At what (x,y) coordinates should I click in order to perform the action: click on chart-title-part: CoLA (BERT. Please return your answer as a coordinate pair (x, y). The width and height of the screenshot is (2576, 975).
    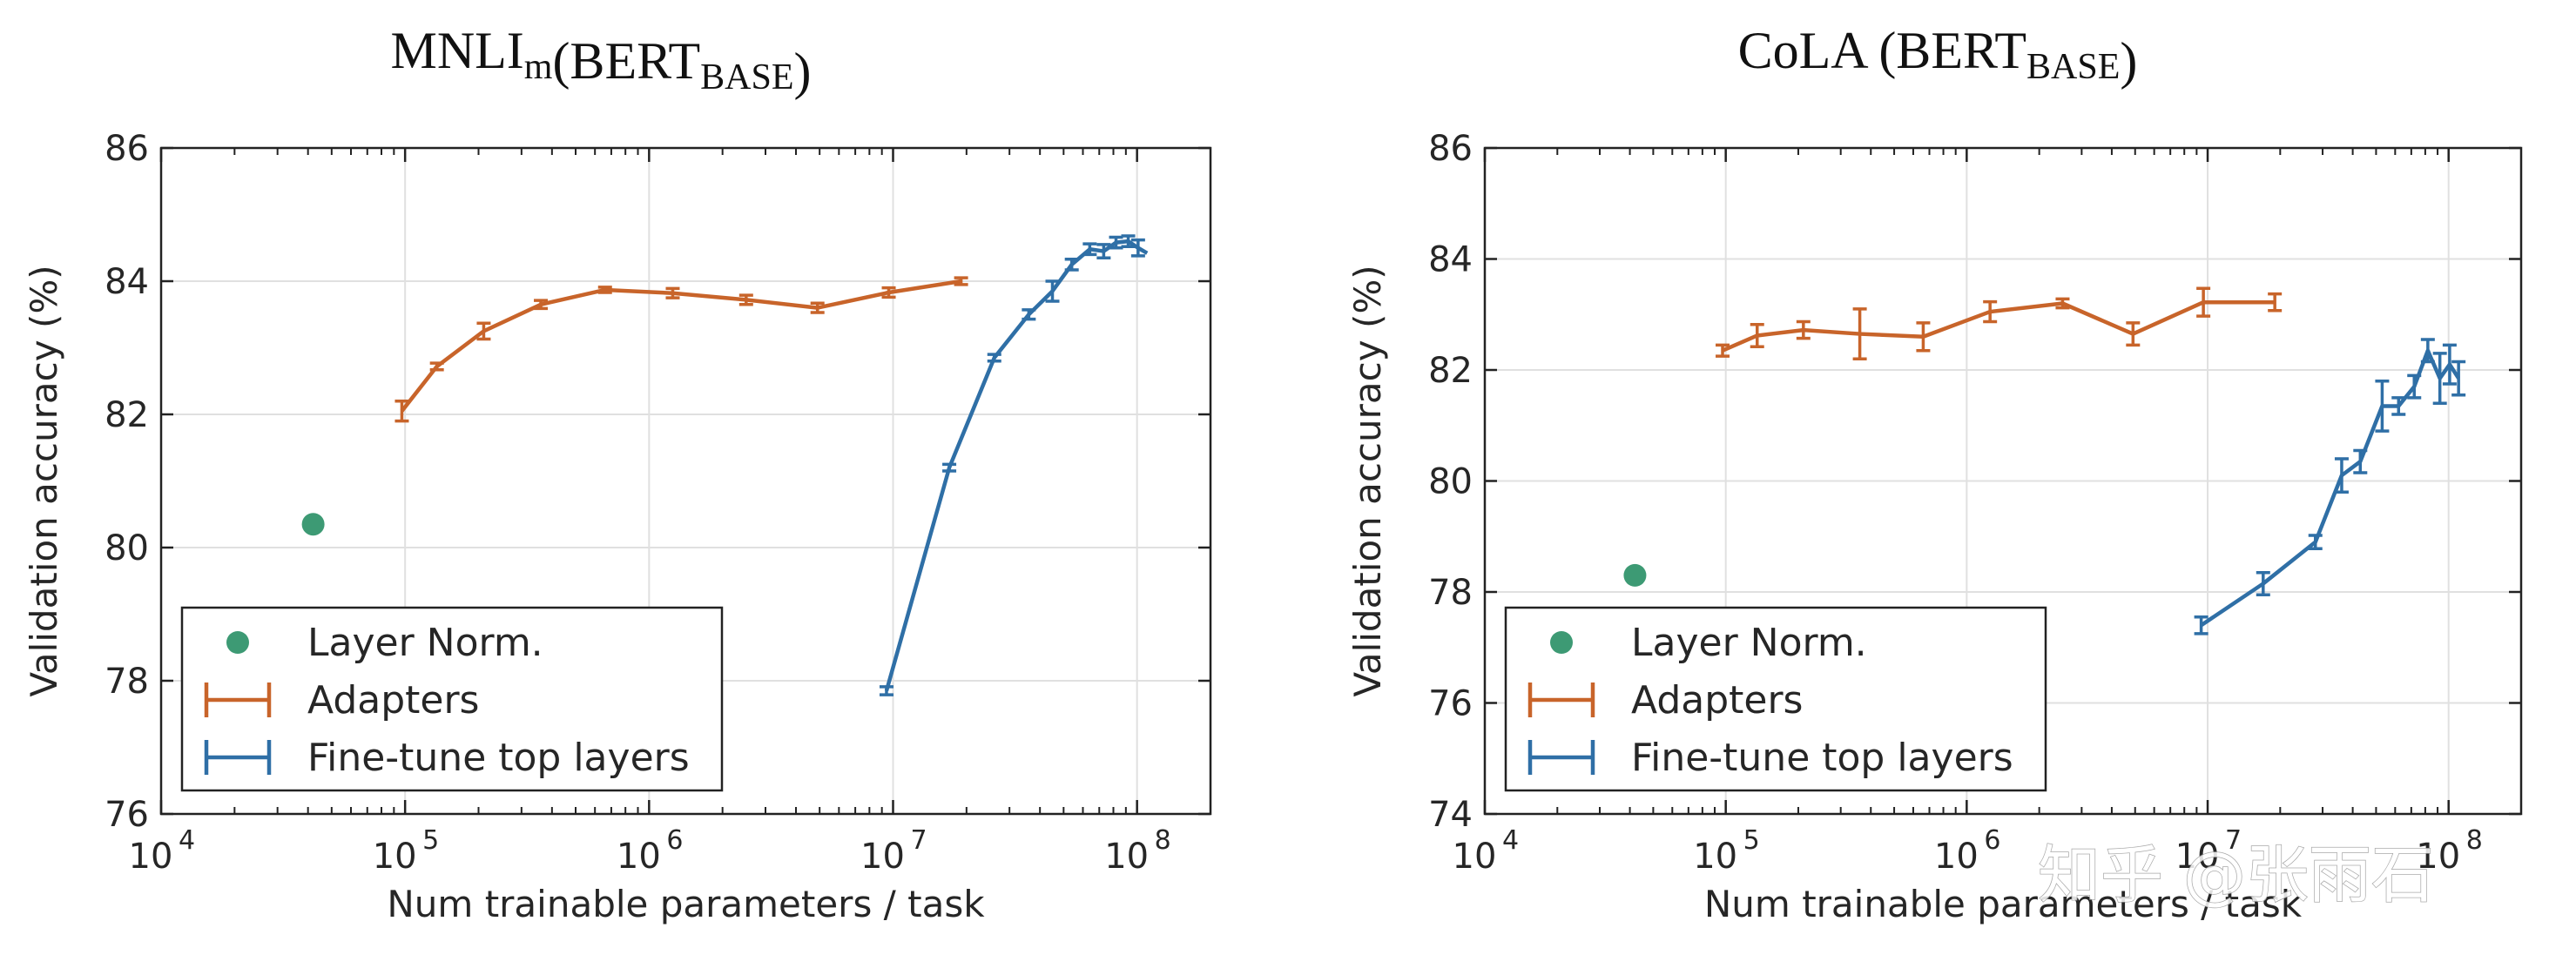
    Looking at the image, I should click on (1882, 50).